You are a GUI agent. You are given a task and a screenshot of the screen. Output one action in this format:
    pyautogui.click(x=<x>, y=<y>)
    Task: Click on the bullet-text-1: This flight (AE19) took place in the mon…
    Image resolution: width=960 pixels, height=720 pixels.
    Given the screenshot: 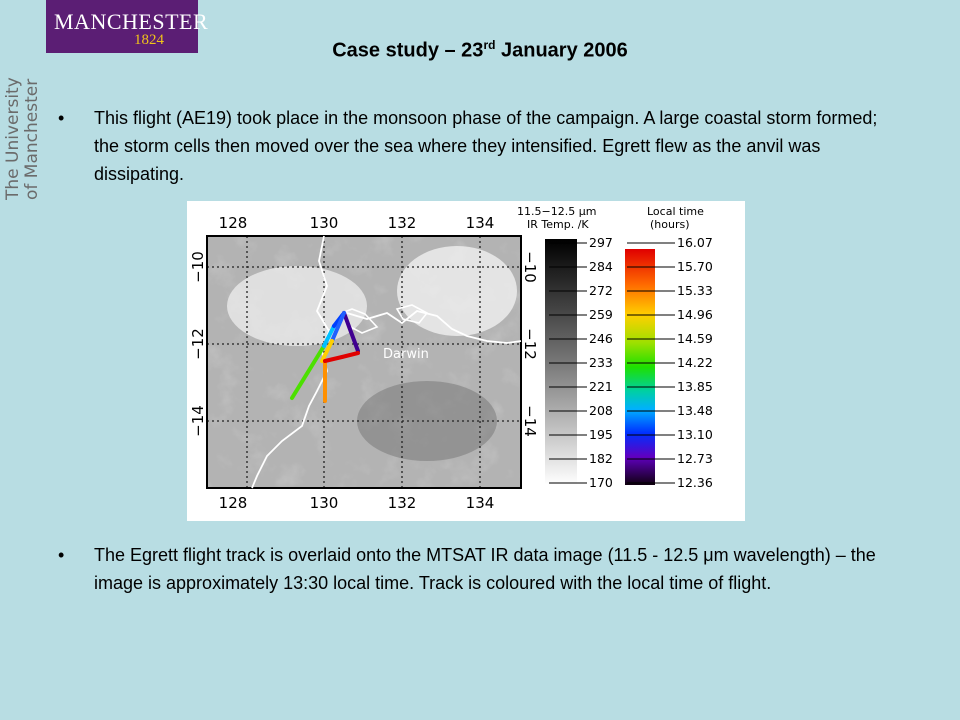 What is the action you would take?
    pyautogui.click(x=486, y=146)
    